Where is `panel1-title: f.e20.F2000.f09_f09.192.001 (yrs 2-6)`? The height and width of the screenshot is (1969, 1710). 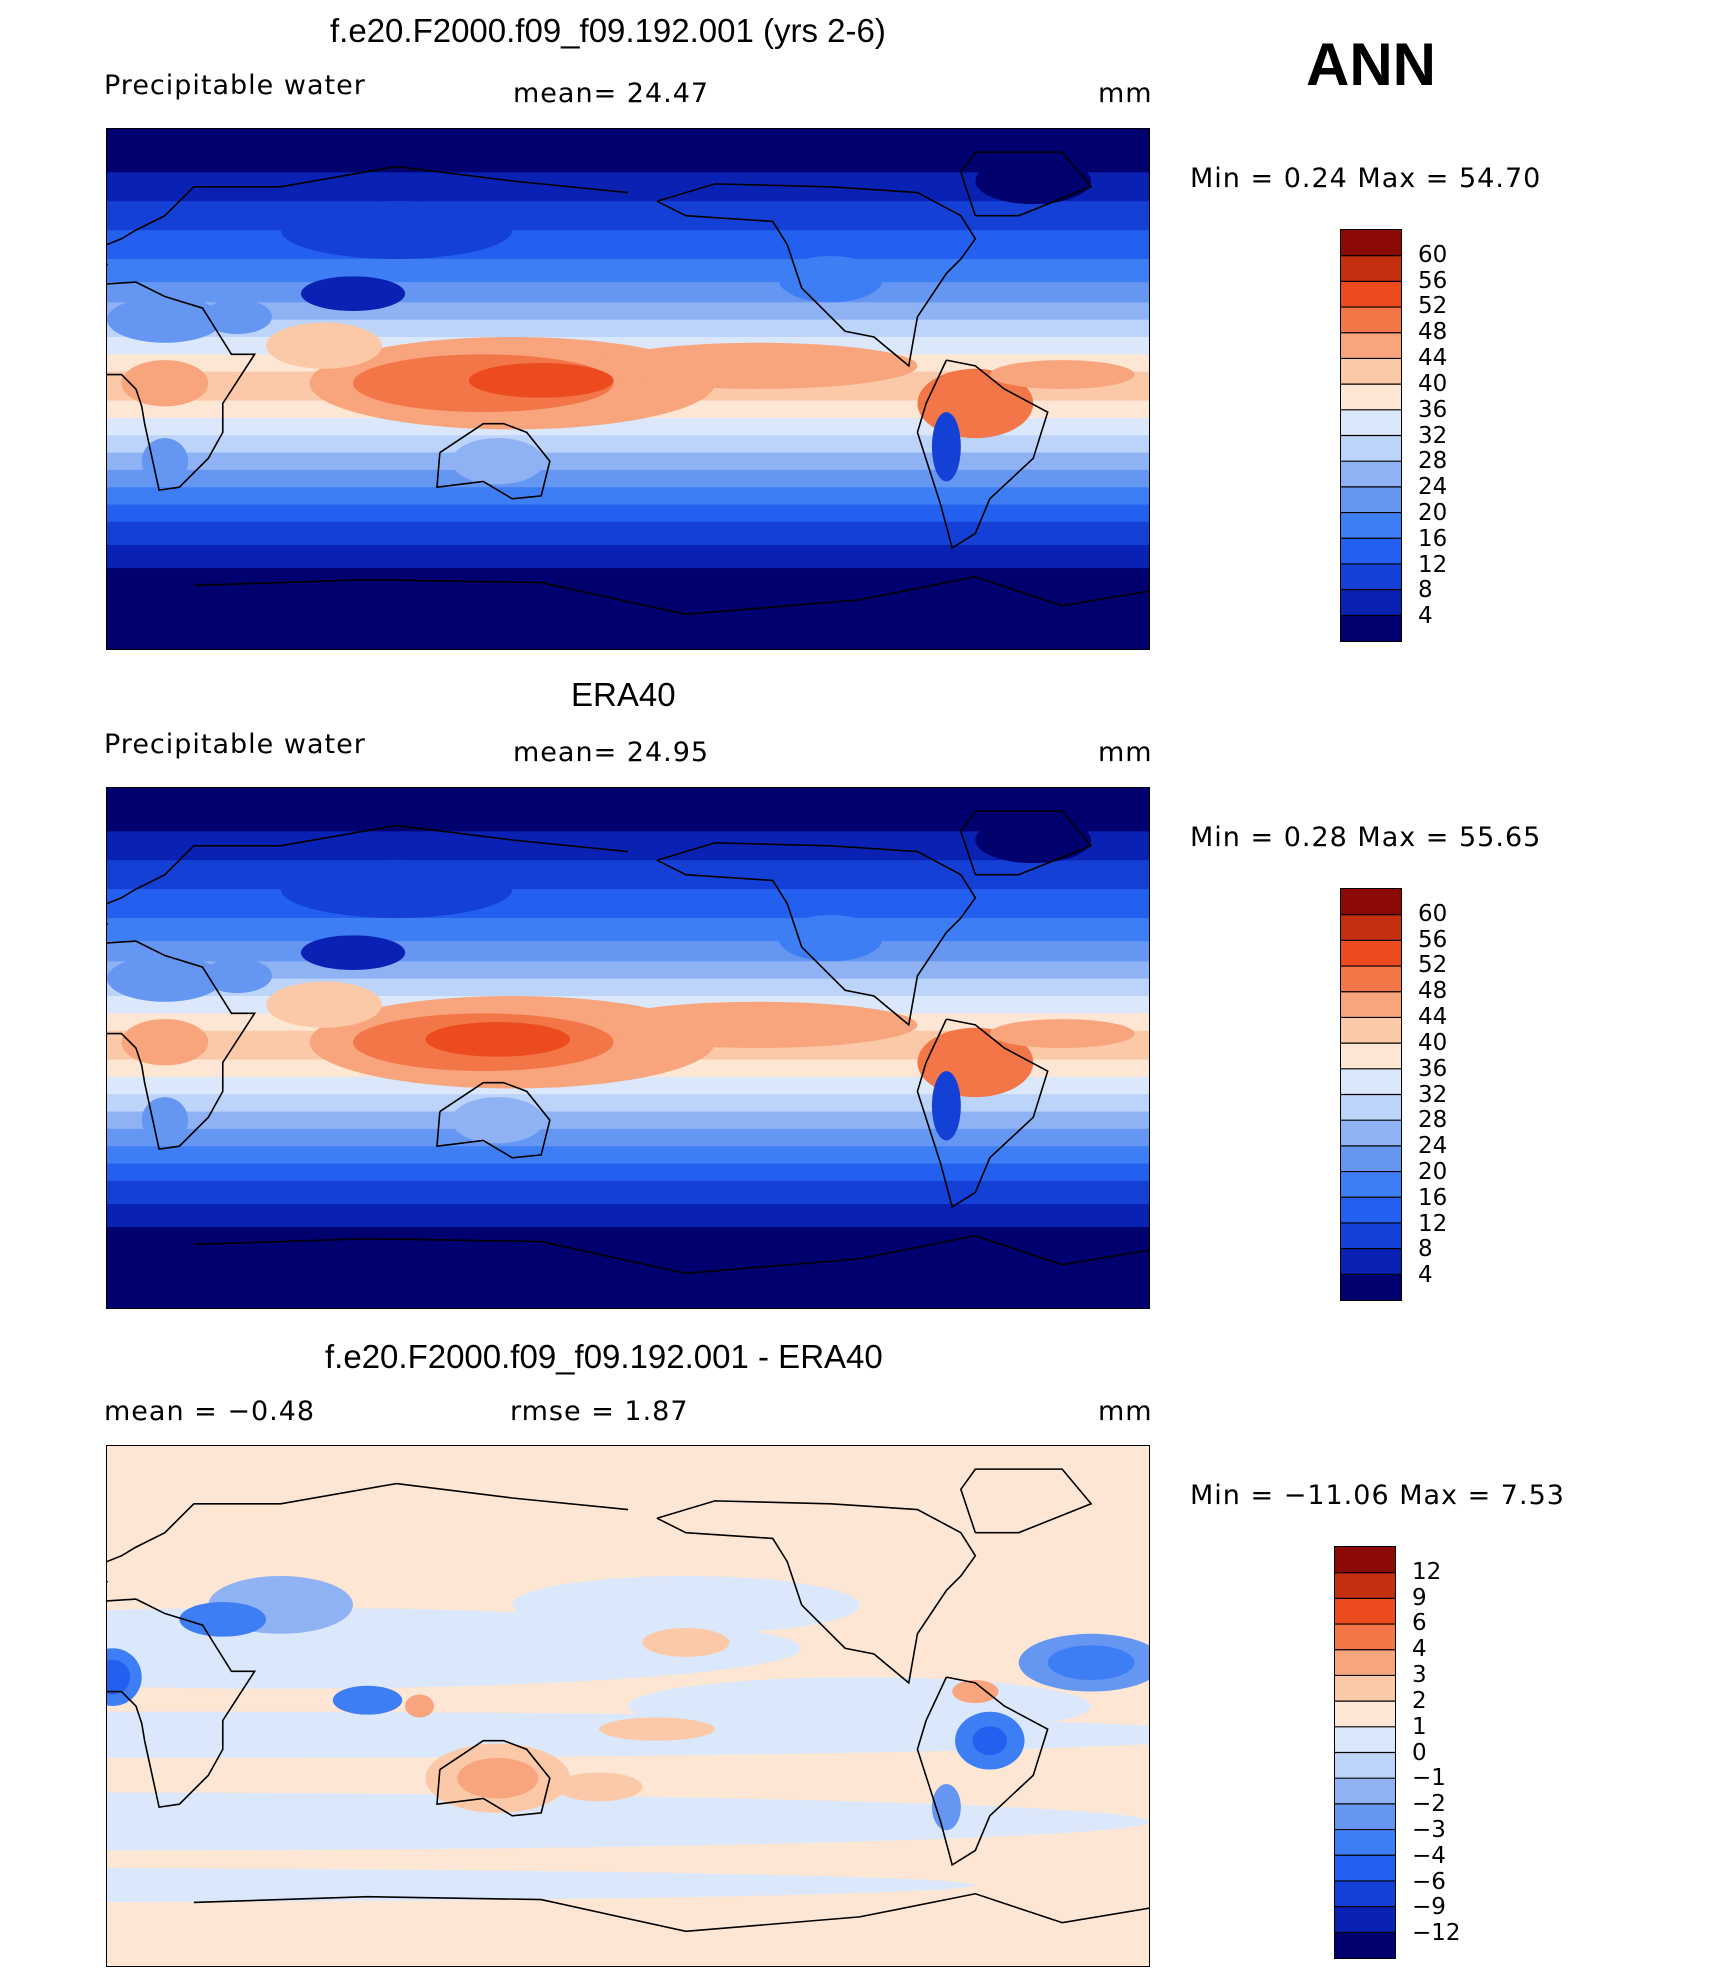 panel1-title: f.e20.F2000.f09_f09.192.001 (yrs 2-6) is located at coordinates (608, 30).